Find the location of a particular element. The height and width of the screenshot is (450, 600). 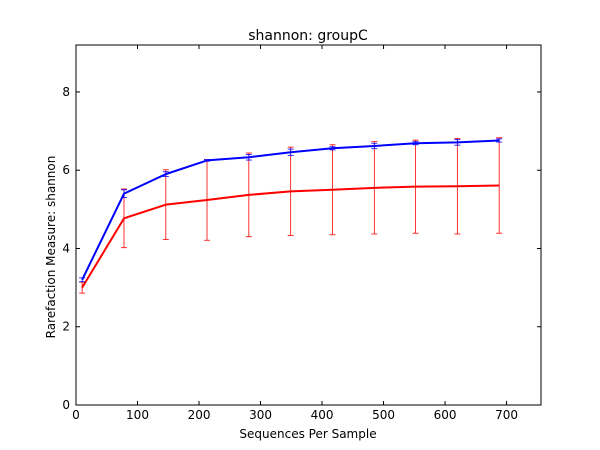

x-tick-label: 0 is located at coordinates (76, 415).